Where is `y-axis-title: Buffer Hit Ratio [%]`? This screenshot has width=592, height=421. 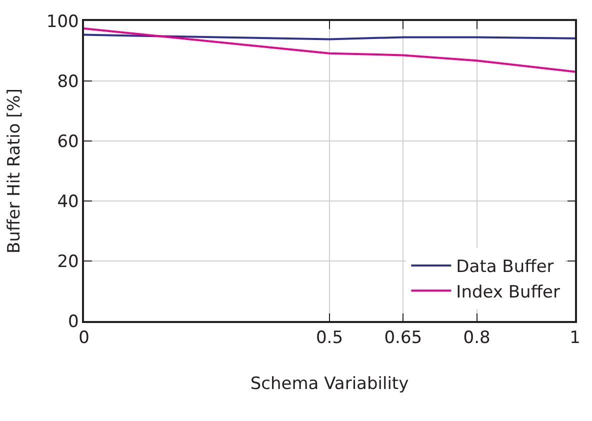
y-axis-title: Buffer Hit Ratio [%] is located at coordinates (14, 171).